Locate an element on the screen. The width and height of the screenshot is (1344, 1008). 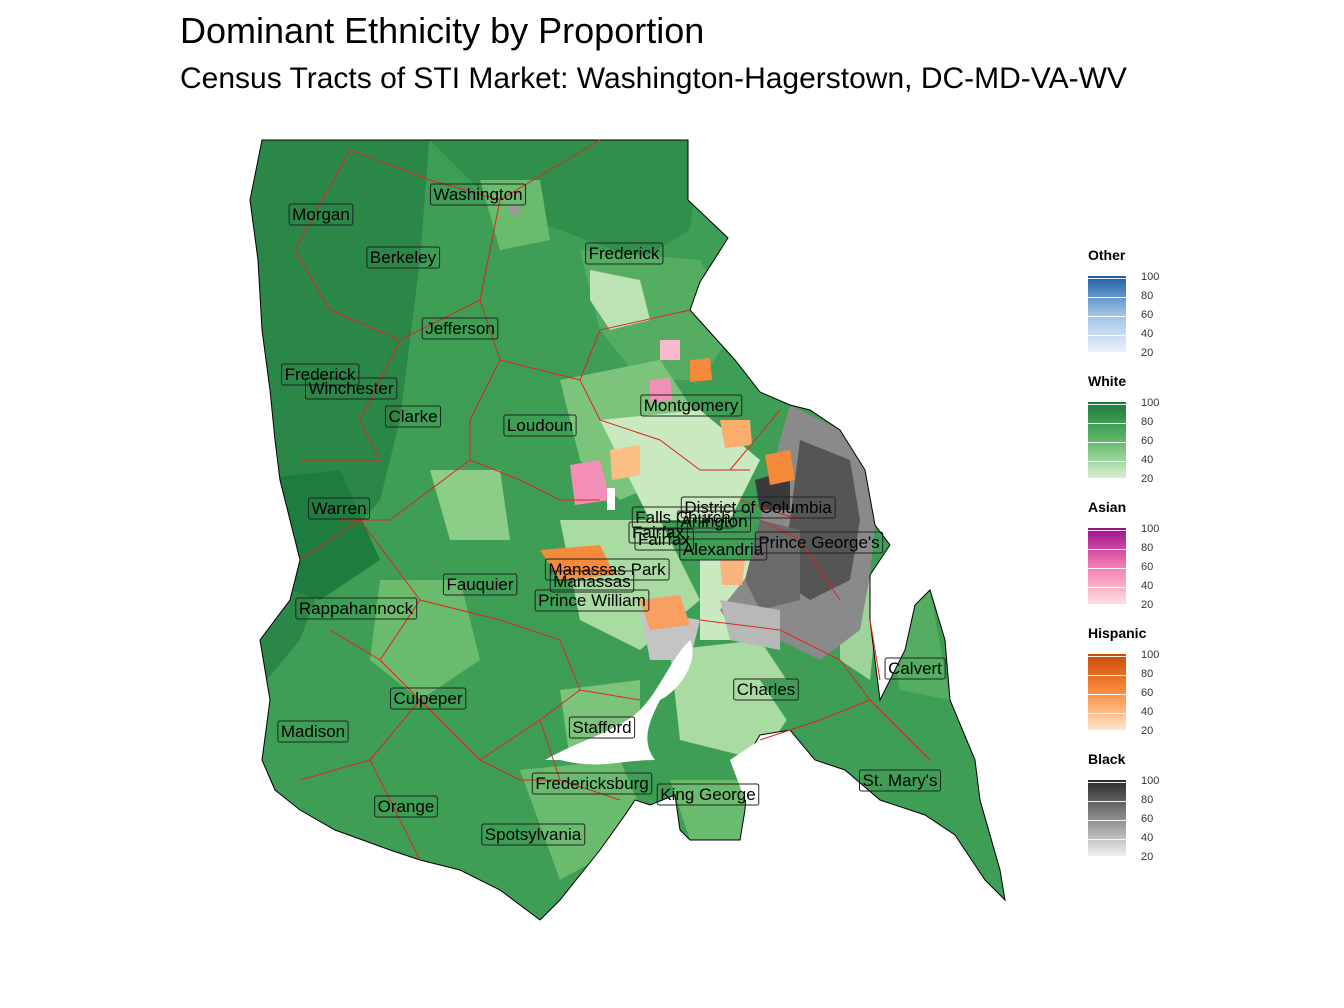
county-label-text: St. Mary's is located at coordinates (899, 780).